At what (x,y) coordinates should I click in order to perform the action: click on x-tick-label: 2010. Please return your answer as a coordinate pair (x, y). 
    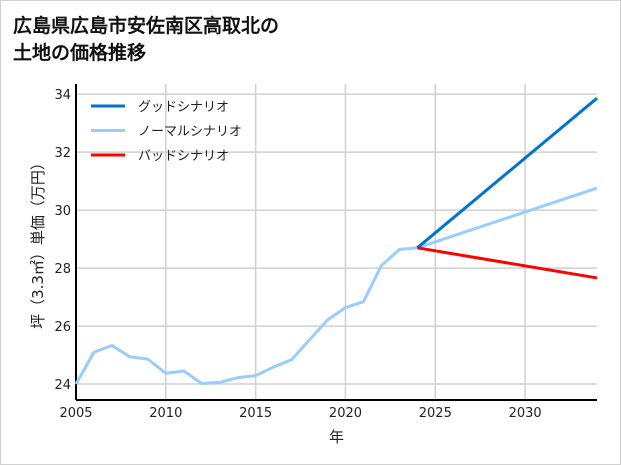
    Looking at the image, I should click on (165, 413).